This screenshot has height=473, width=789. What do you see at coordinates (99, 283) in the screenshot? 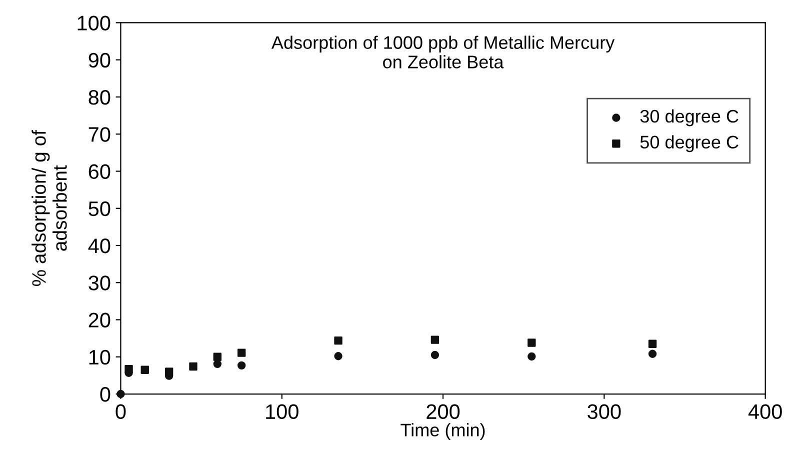
I see `y-tick-label: 30` at bounding box center [99, 283].